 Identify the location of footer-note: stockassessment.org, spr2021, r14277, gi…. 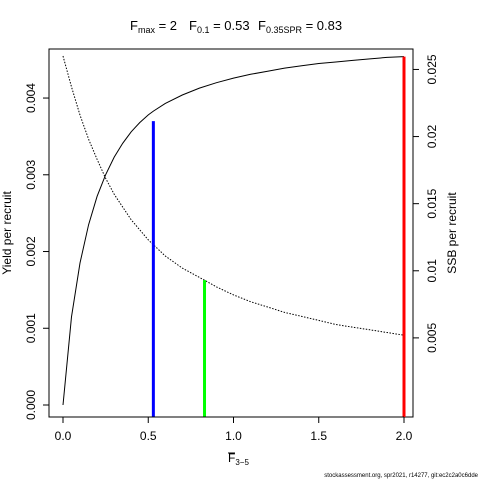
(401, 476).